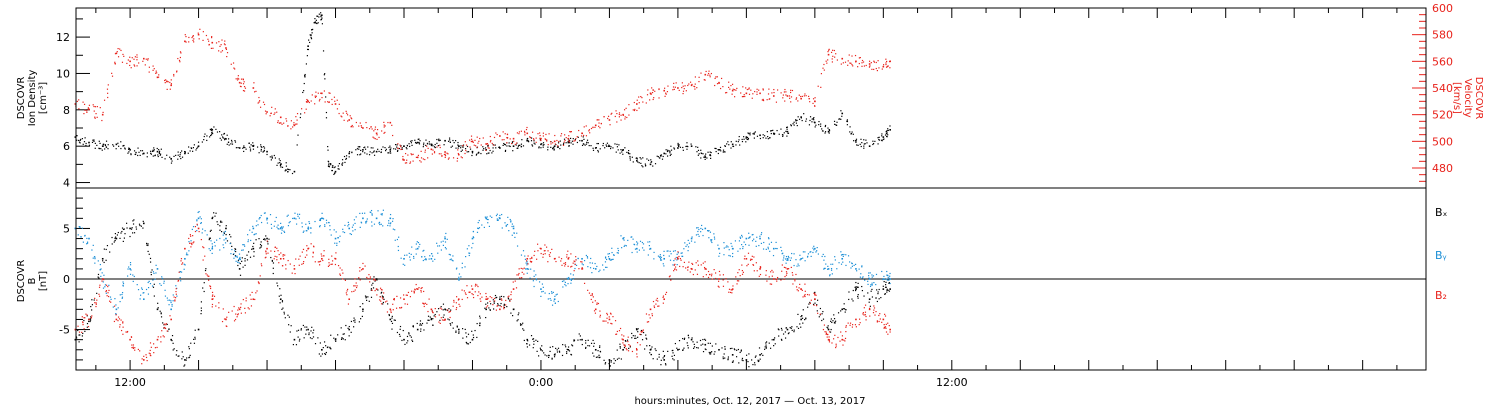 The height and width of the screenshot is (410, 1500). What do you see at coordinates (773, 96) in the screenshot?
I see `velocity-point` at bounding box center [773, 96].